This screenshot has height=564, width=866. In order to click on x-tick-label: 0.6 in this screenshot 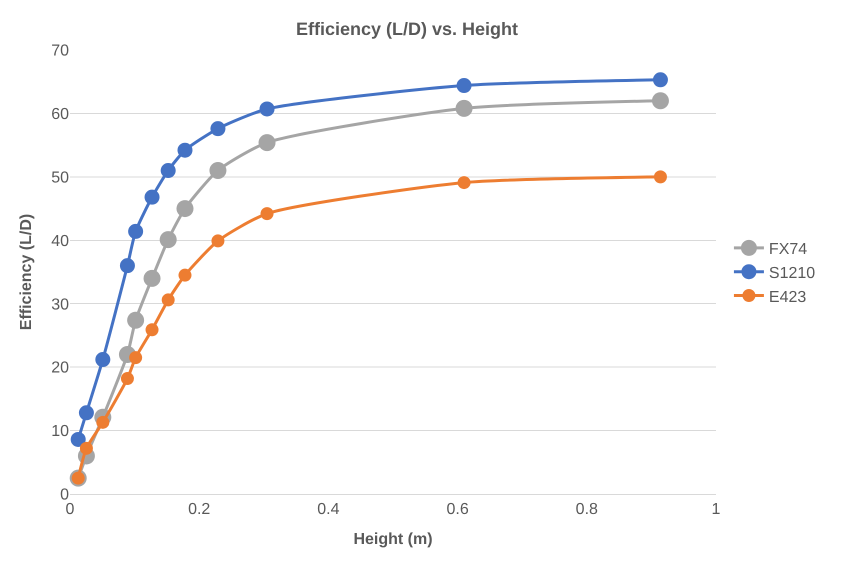, I will do `click(457, 509)`.